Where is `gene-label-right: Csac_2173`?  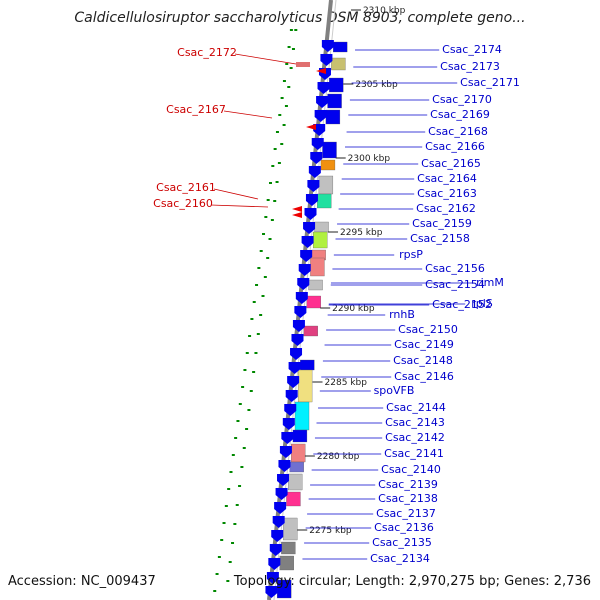
gene-label-right: Csac_2173 is located at coordinates (470, 66).